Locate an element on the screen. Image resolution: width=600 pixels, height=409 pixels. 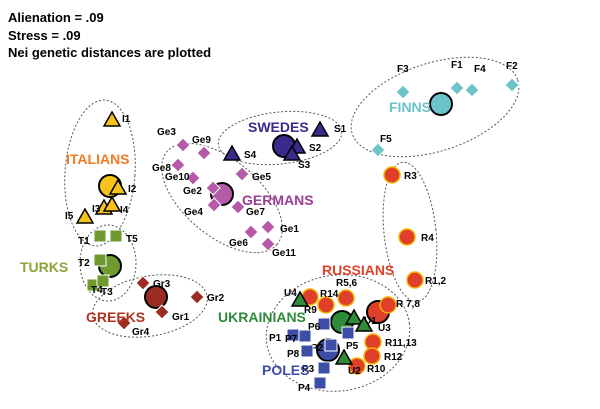
point-u2 is located at coordinates (344, 356).